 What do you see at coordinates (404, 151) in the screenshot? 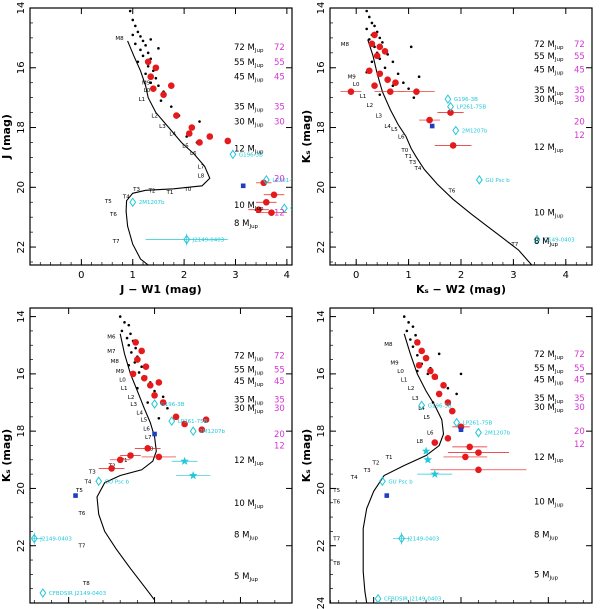
I see `spectral-type-label: T0` at bounding box center [404, 151].